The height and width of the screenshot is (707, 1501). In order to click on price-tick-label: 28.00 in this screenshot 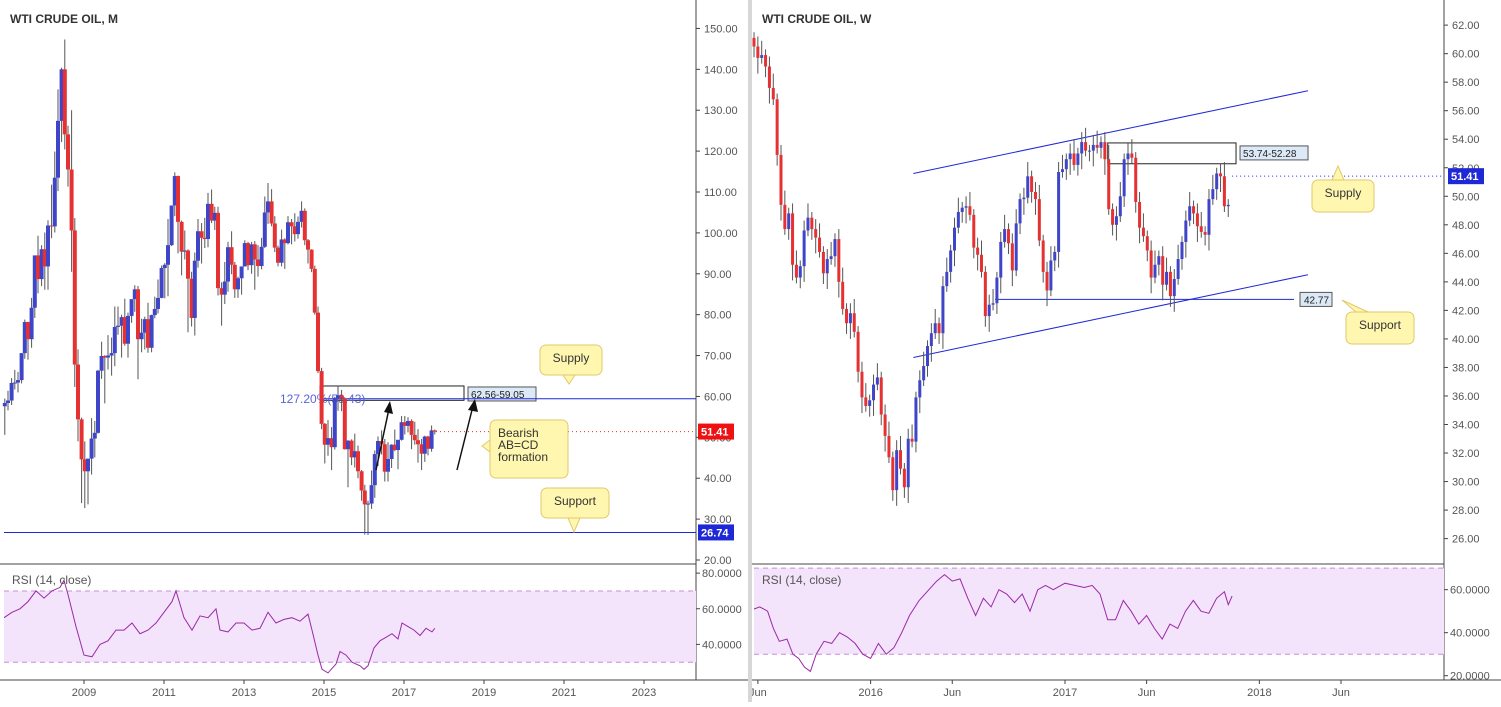, I will do `click(1466, 511)`.